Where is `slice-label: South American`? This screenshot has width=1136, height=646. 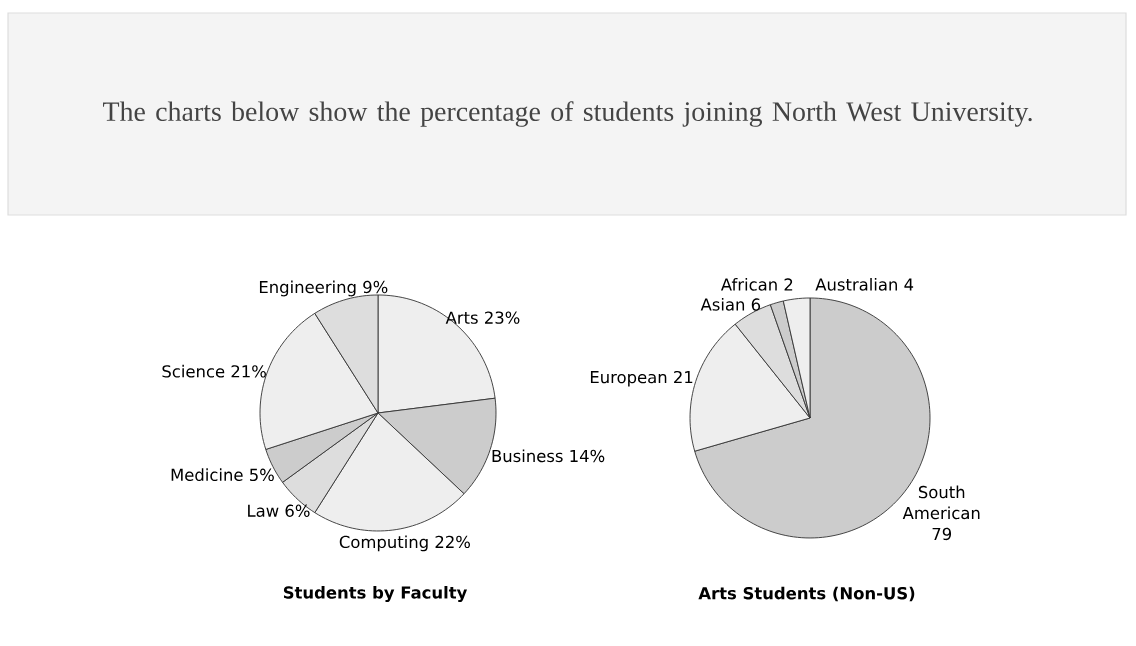
slice-label: South American is located at coordinates (941, 502).